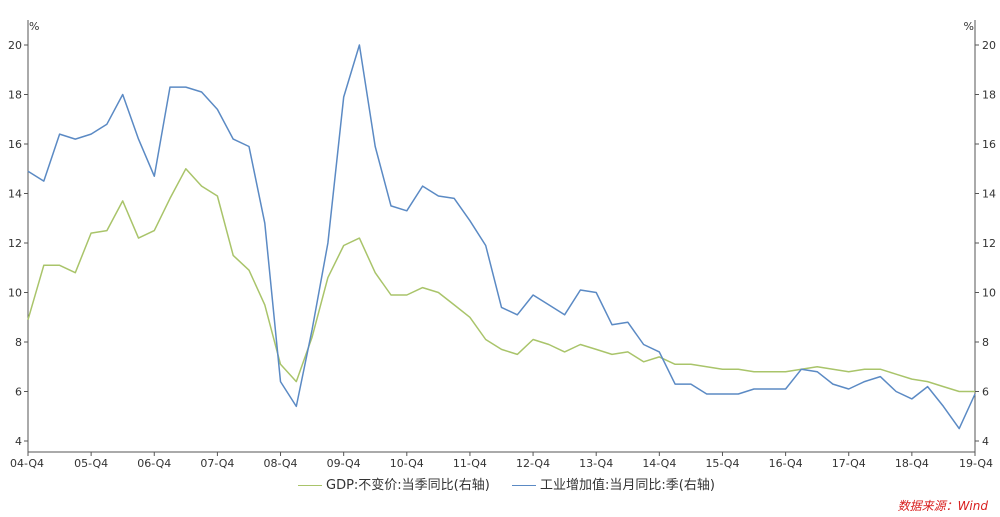  I want to click on legend: GDP:不变价:当季同比(右轴) 工业增加值:当月同比:季(右轴), so click(500, 484).